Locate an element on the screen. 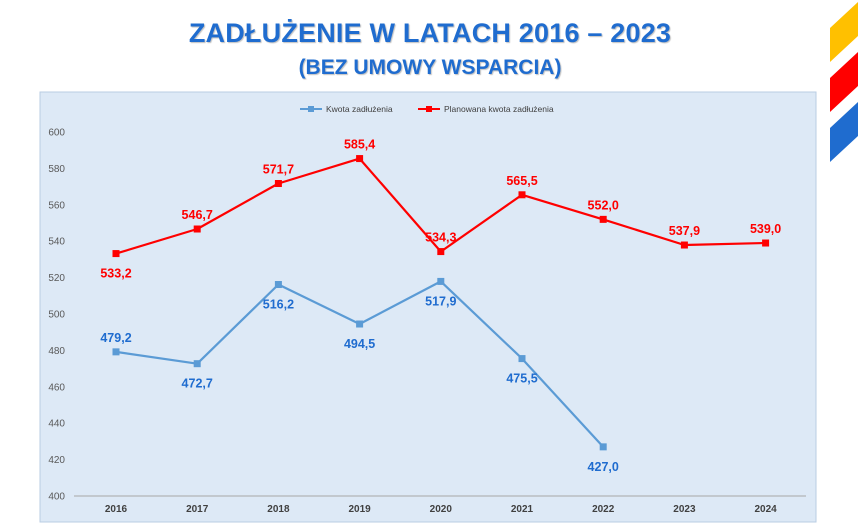  x-tick-label: 2024 is located at coordinates (765, 509).